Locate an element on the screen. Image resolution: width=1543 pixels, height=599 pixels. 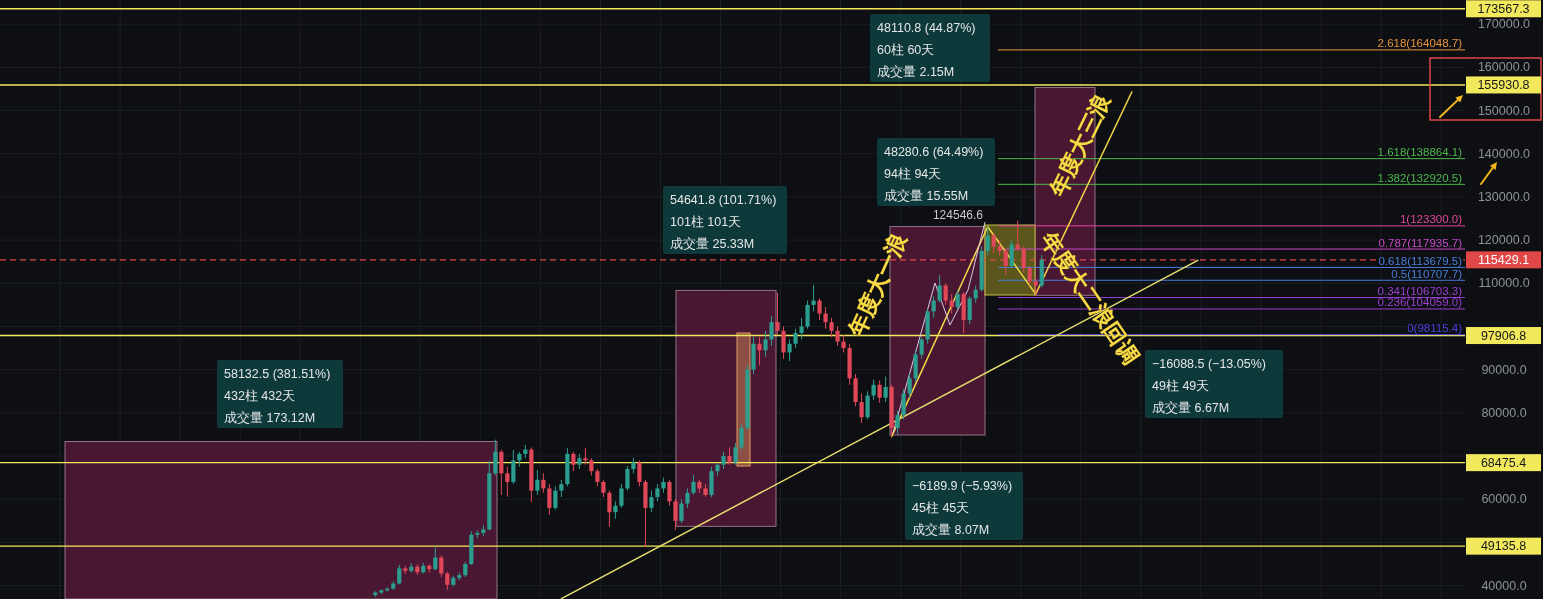
ref-badge: 115429.1 is located at coordinates (1503, 260).